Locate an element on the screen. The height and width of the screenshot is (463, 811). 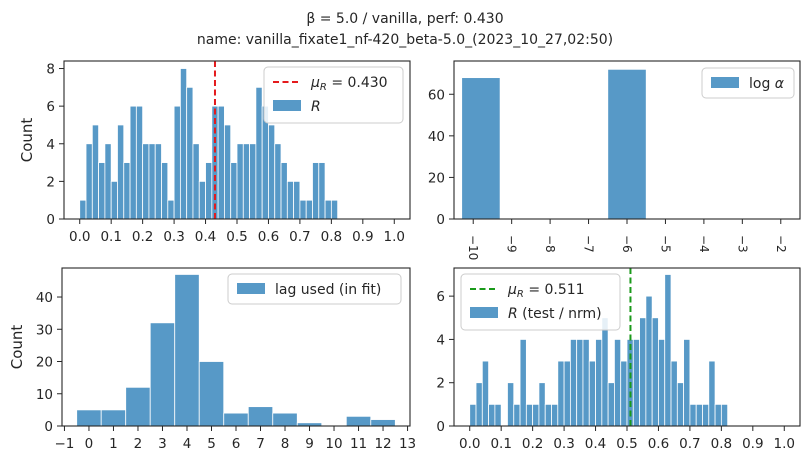
x-tick-label: 1 is located at coordinates (113, 444).